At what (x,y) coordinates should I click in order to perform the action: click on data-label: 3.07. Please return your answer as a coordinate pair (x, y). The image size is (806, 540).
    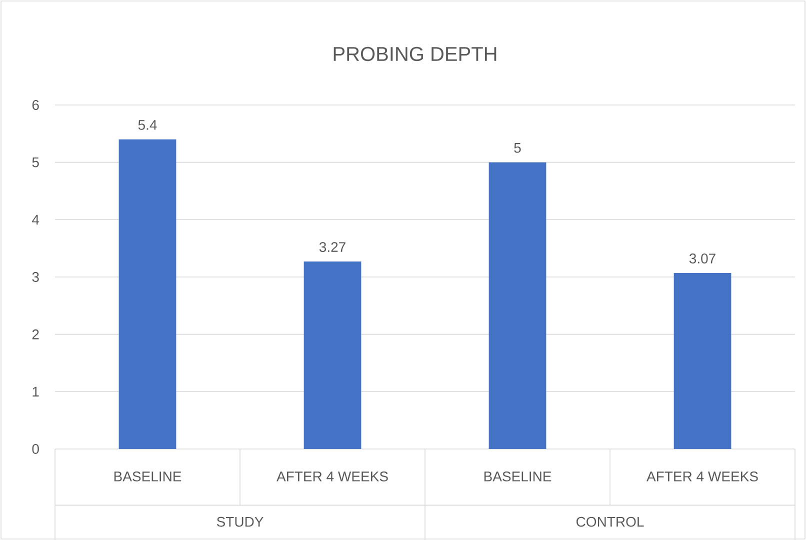
    Looking at the image, I should click on (702, 259).